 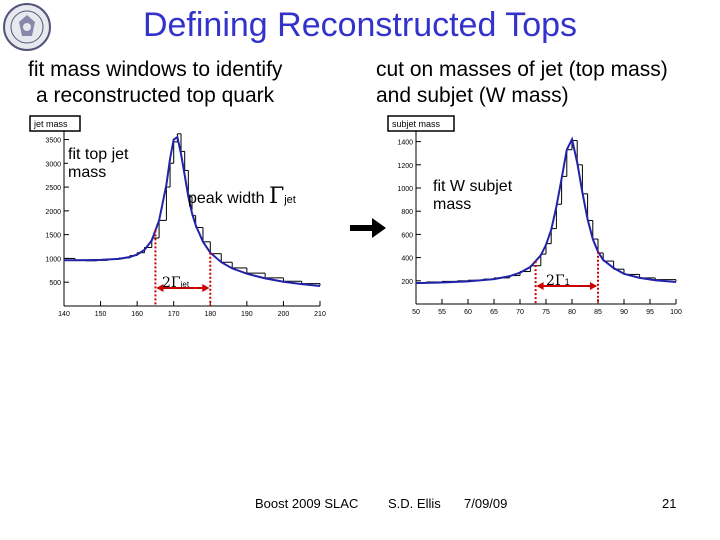 I want to click on left-x-tick-label: 150, so click(x=101, y=314).